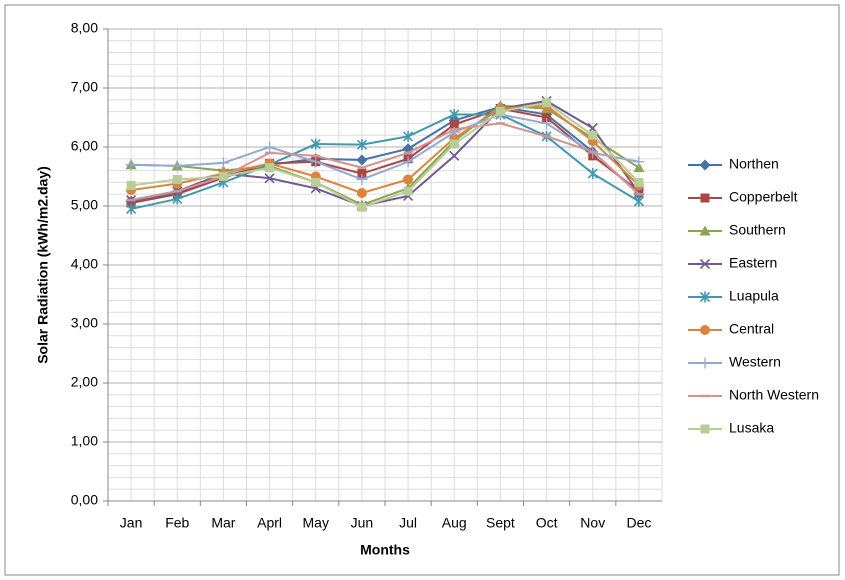 Image resolution: width=845 pixels, height=580 pixels. What do you see at coordinates (43, 265) in the screenshot?
I see `y-axis-title: Solar Radiation (kWh/m2.day)` at bounding box center [43, 265].